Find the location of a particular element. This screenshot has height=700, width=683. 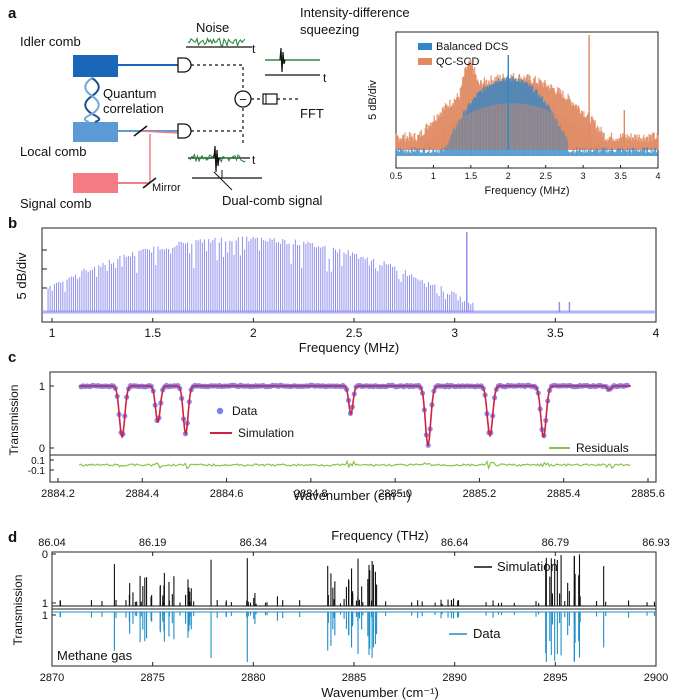

panel-d-top-tick-label: 86.19 is located at coordinates (153, 543).